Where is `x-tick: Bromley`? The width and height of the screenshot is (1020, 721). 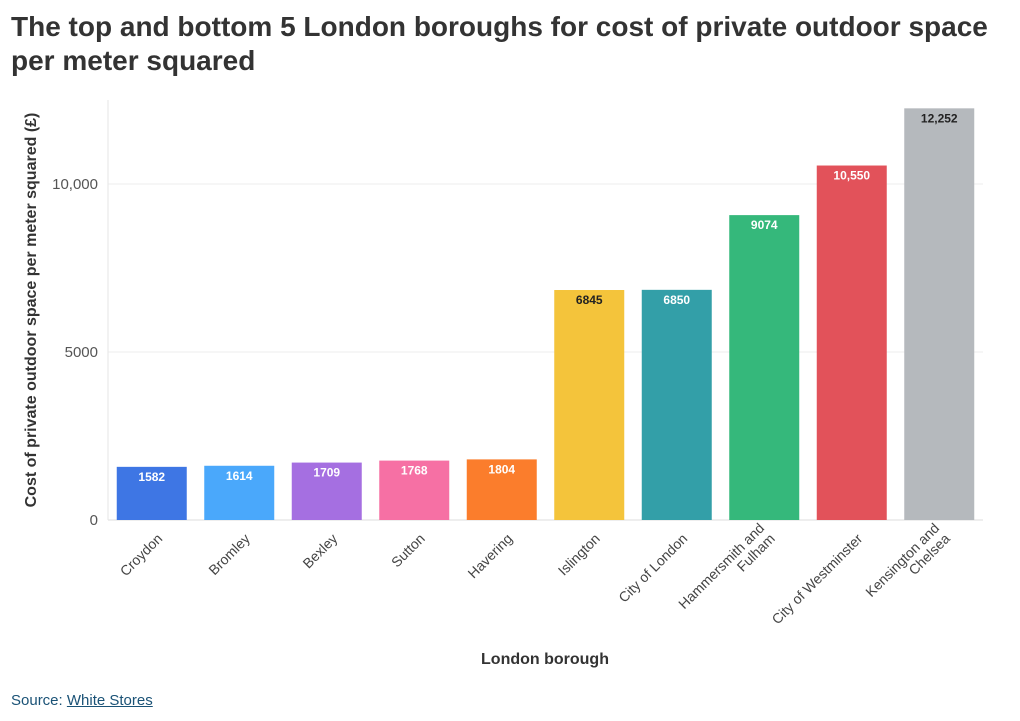 x-tick: Bromley is located at coordinates (229, 554).